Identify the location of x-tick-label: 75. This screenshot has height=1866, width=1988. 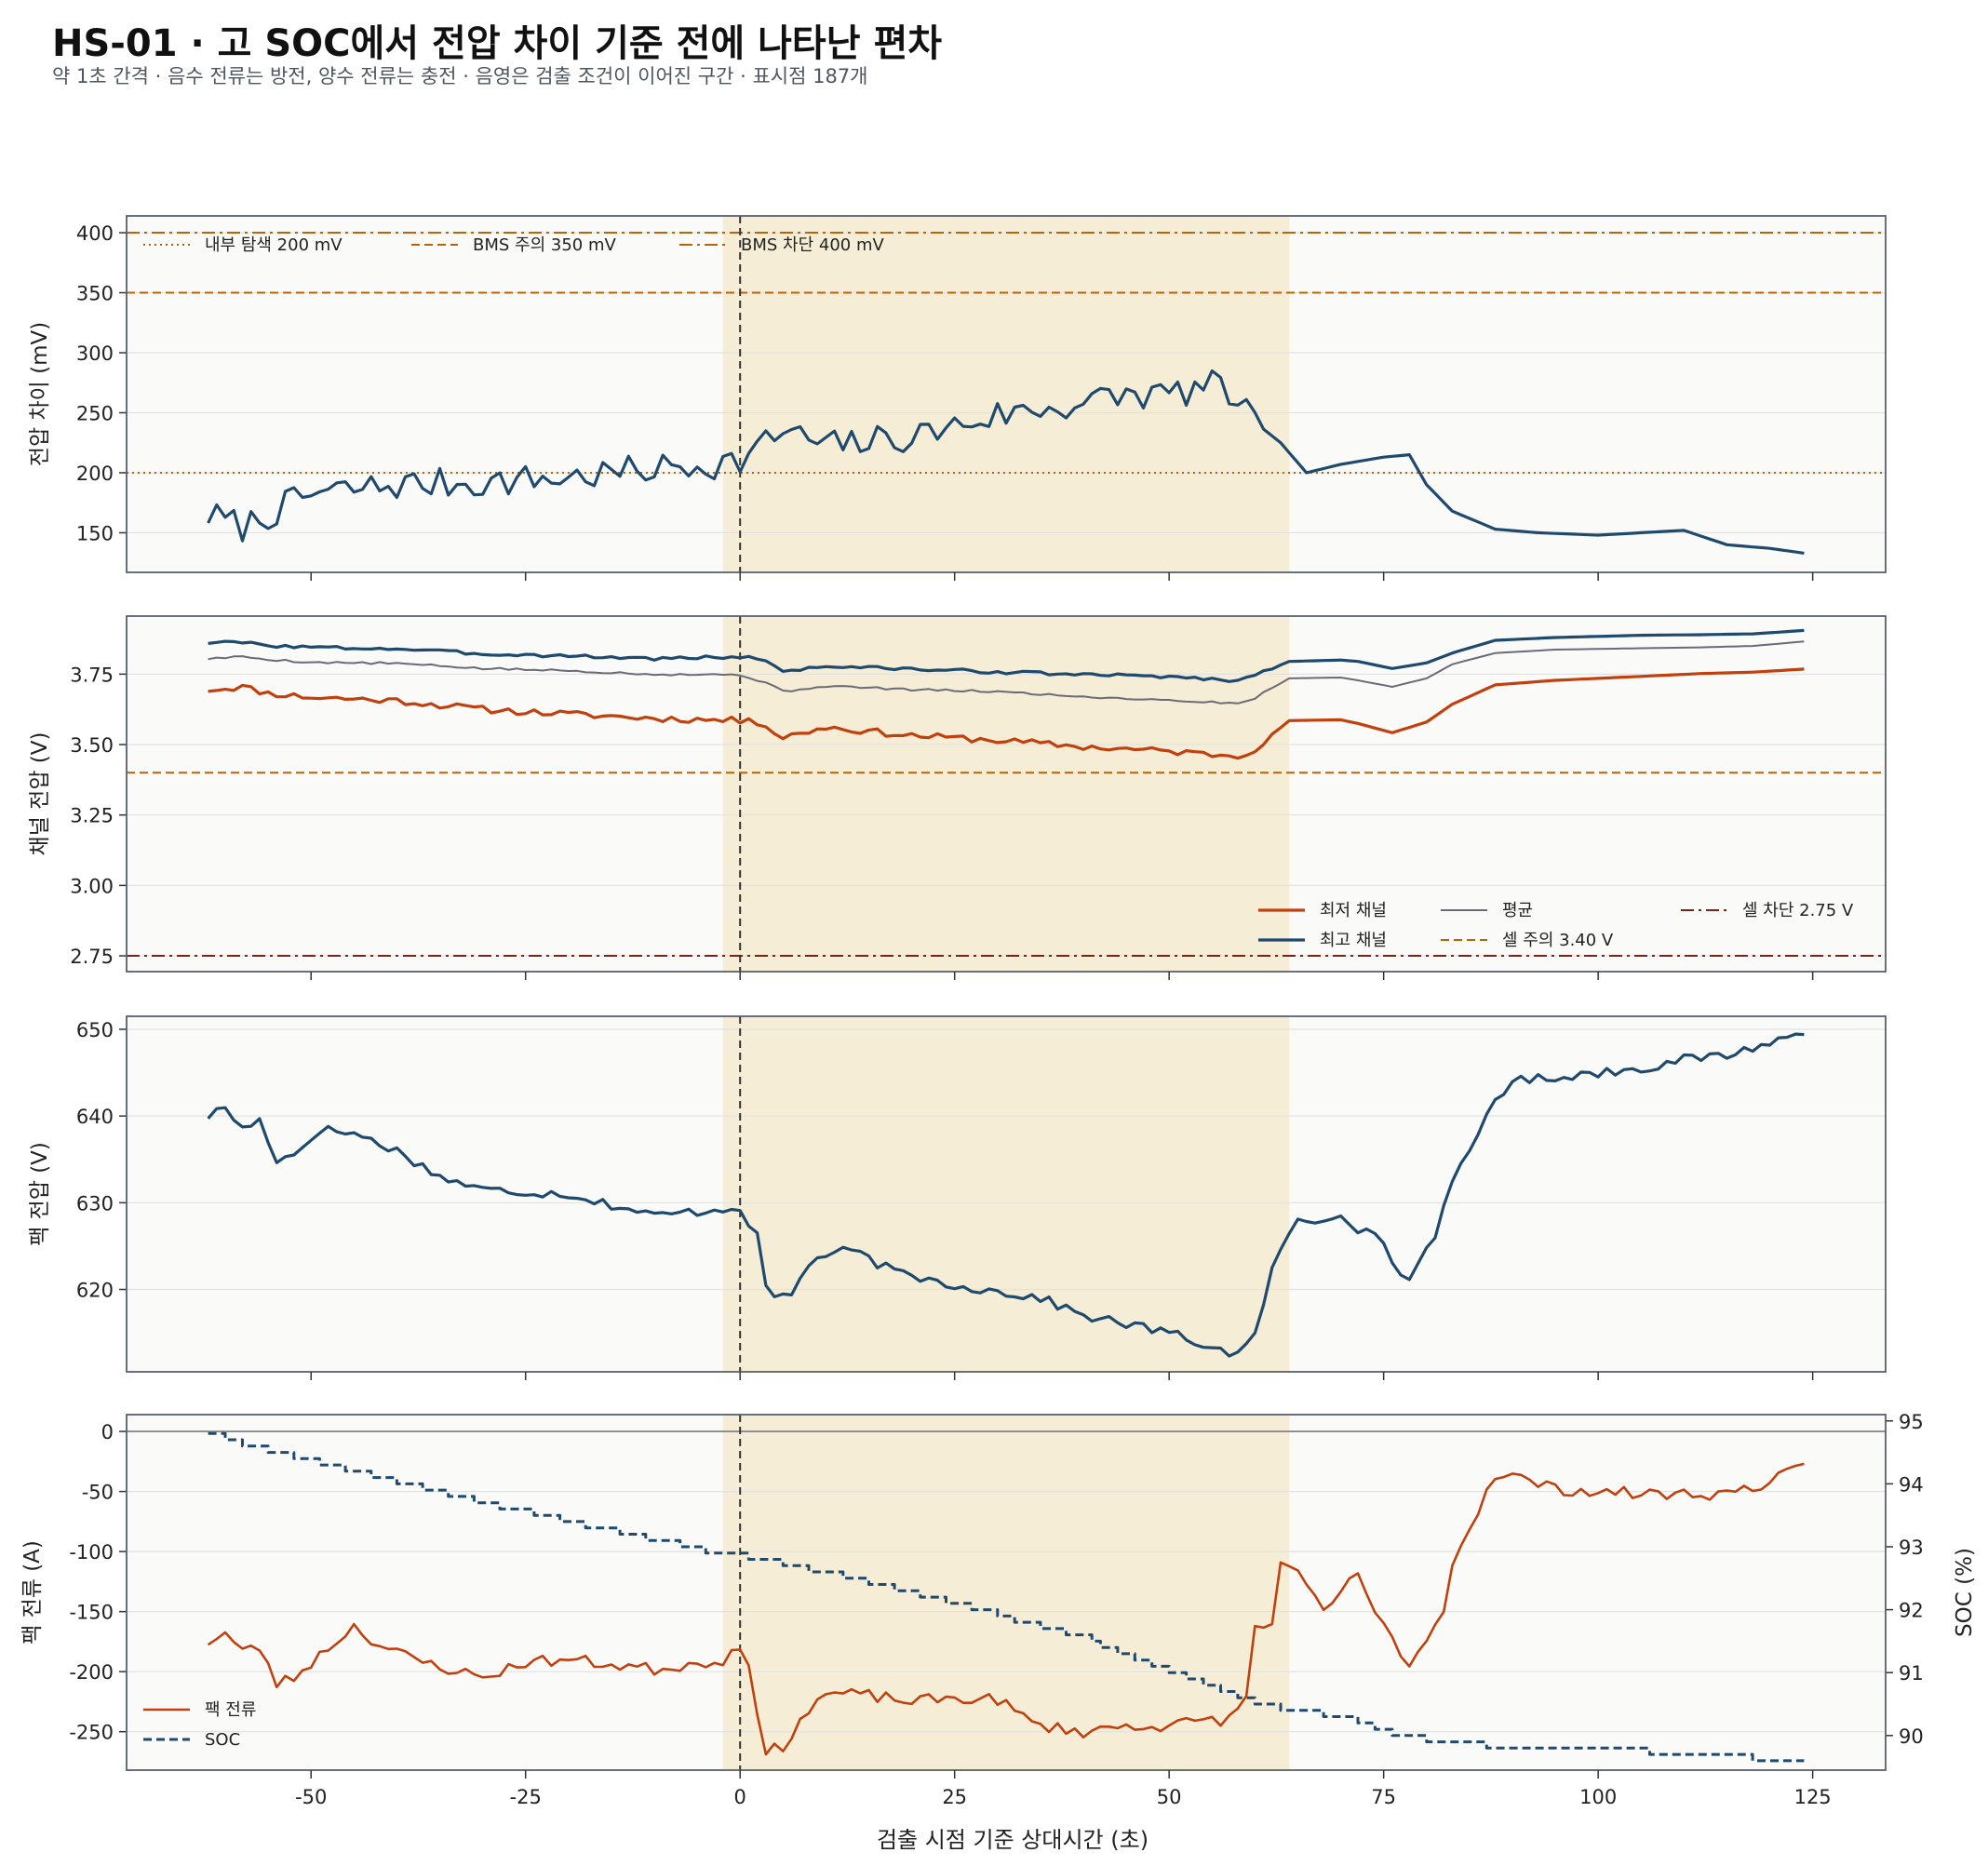
(1383, 1797).